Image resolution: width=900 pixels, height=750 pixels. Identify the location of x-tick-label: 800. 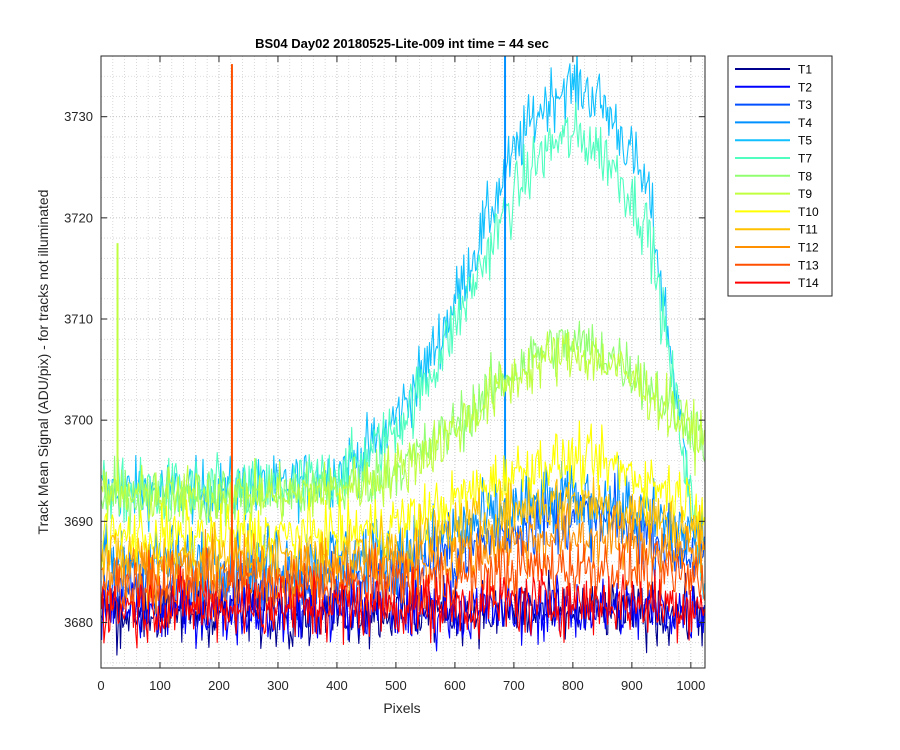
(573, 685).